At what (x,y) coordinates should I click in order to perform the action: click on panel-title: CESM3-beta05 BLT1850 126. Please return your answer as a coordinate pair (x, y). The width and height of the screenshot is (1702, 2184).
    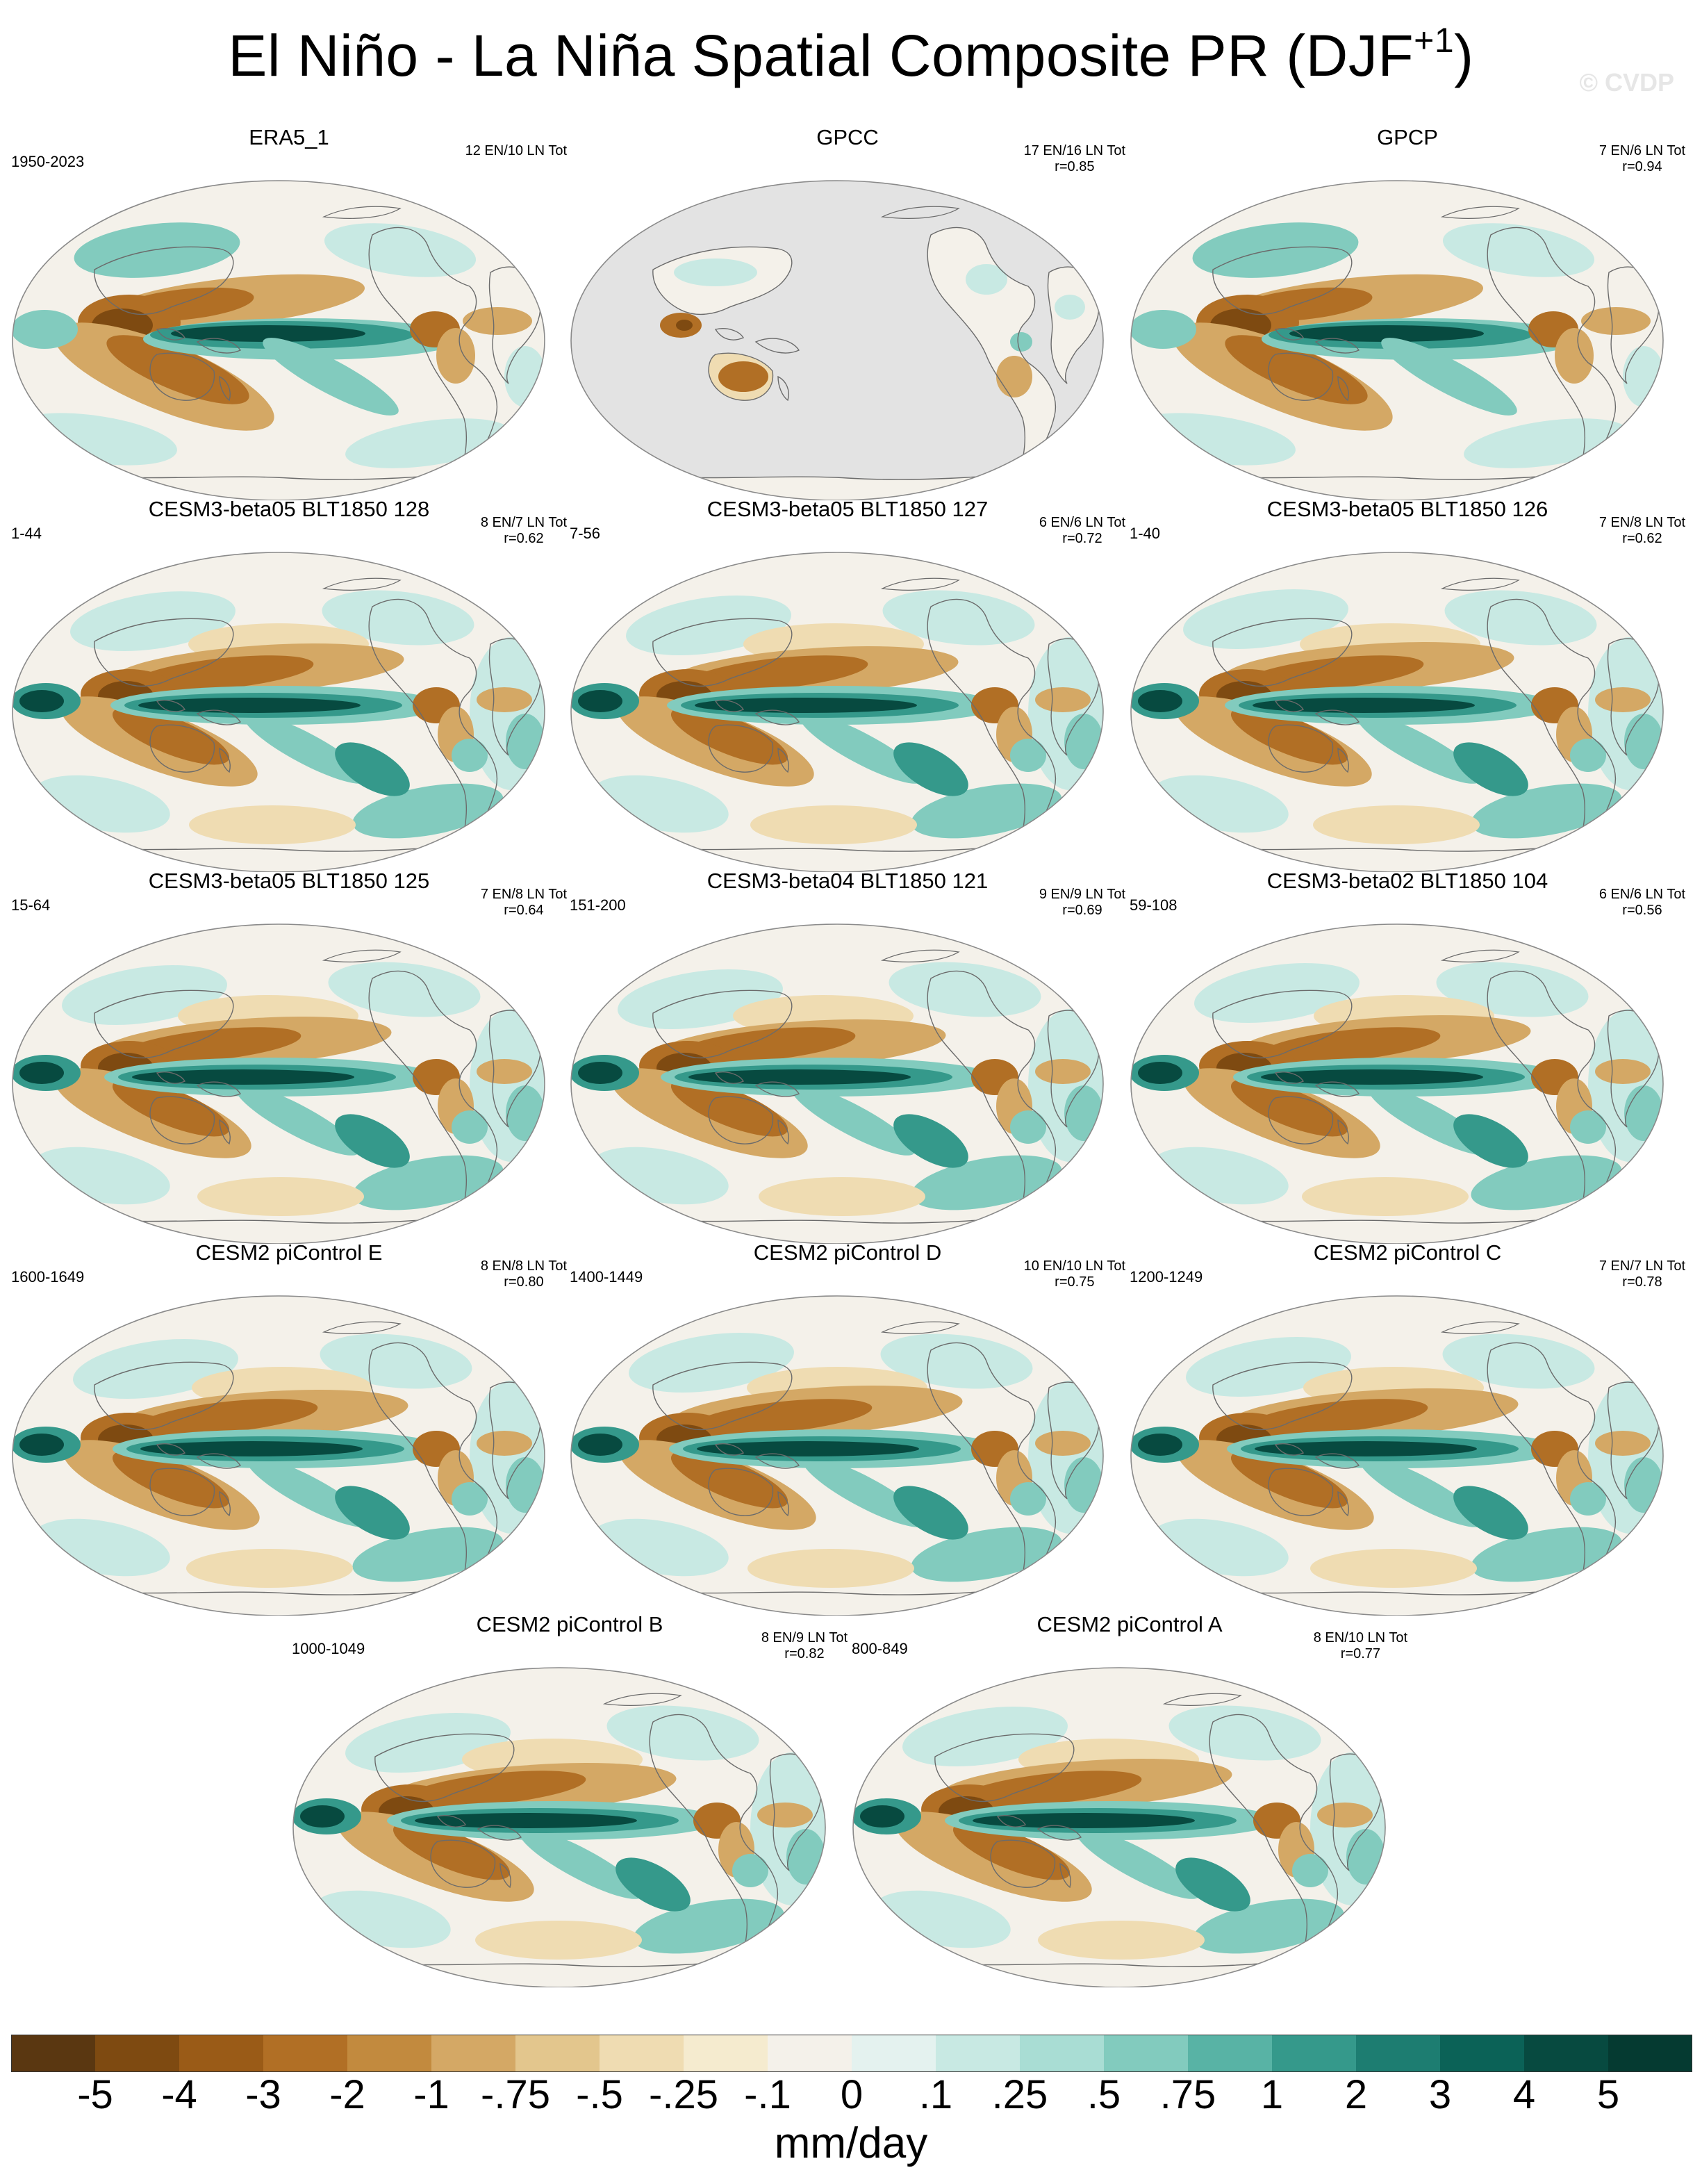
    Looking at the image, I should click on (1407, 509).